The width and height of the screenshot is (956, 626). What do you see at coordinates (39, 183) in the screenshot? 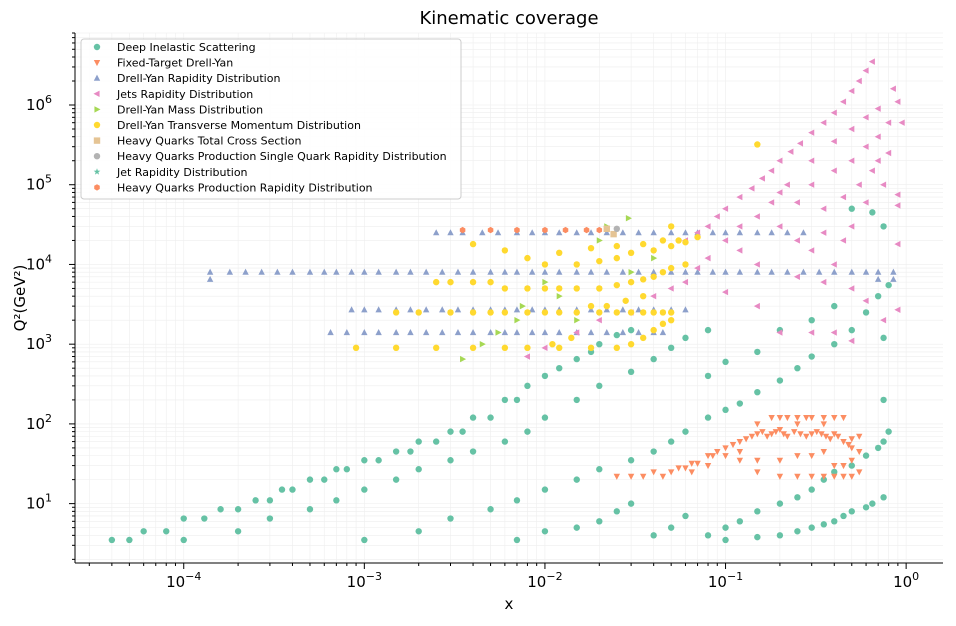
I see `y-tick-label: 10⁵` at bounding box center [39, 183].